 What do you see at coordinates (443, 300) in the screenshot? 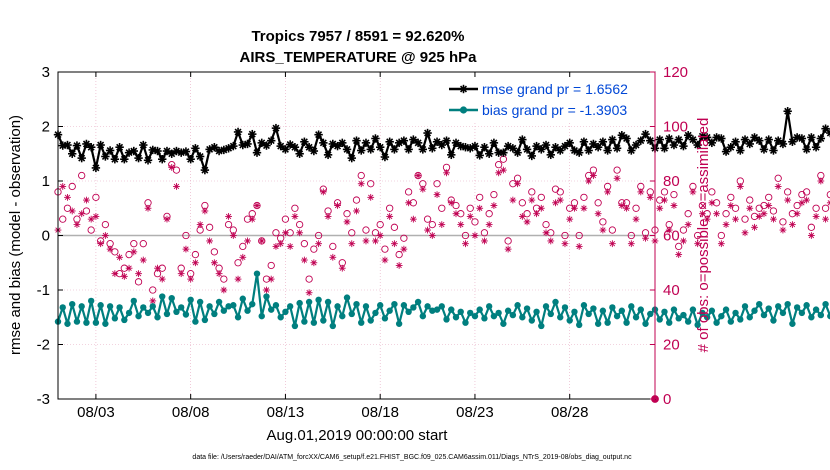
I see `bias-line` at bounding box center [443, 300].